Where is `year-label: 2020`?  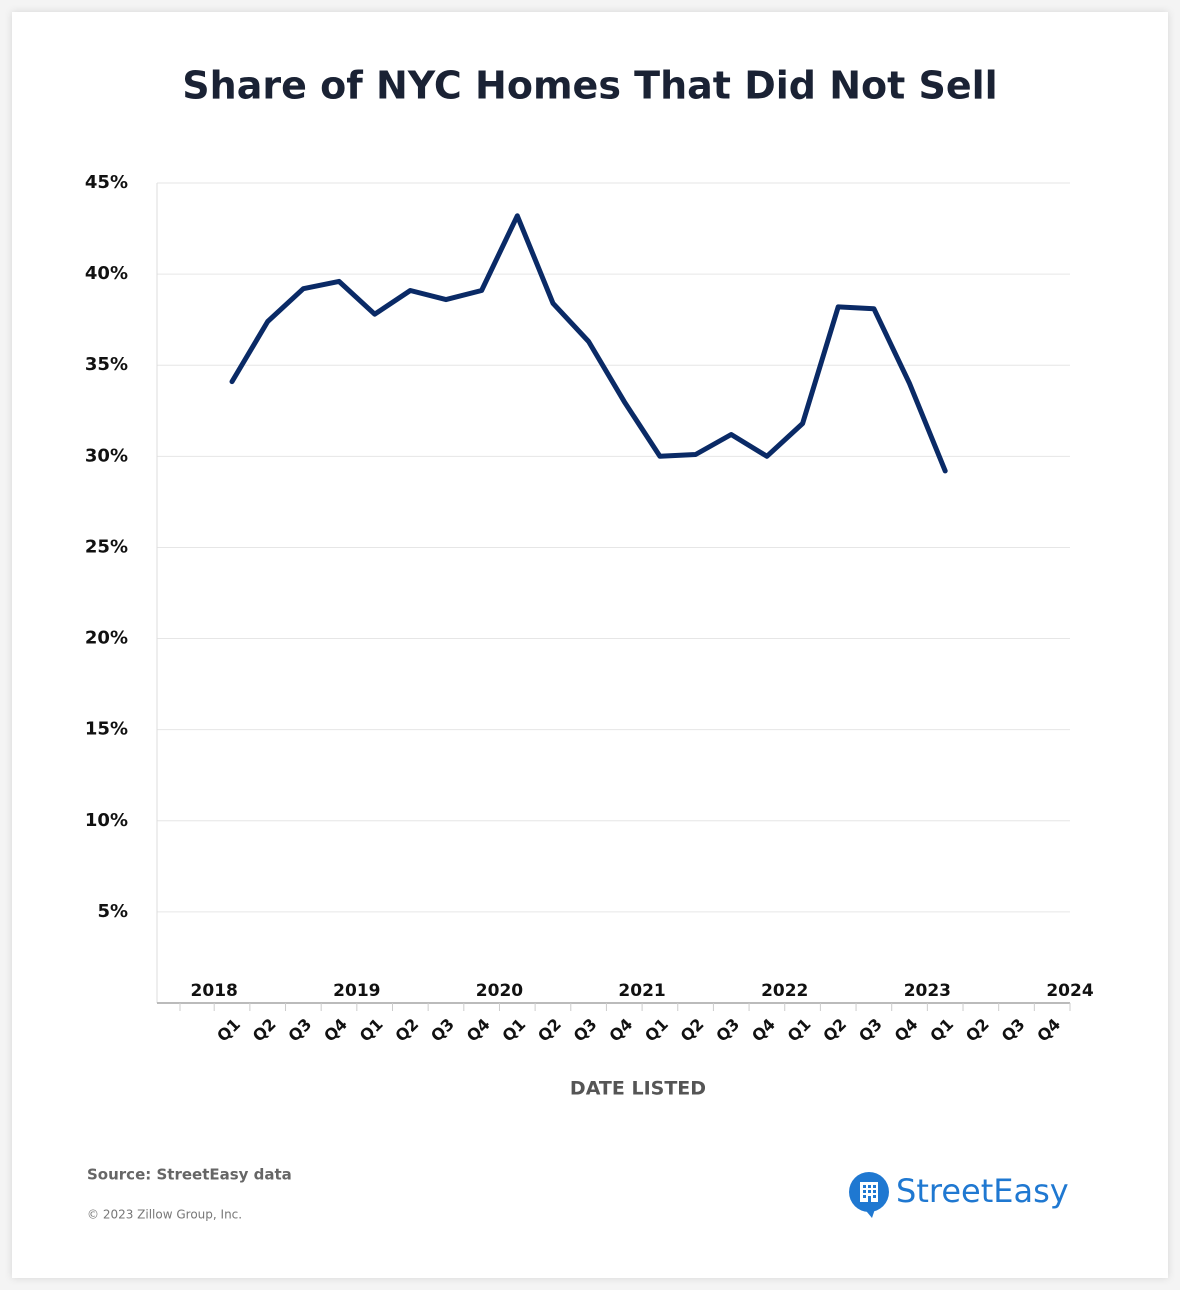 year-label: 2020 is located at coordinates (499, 991).